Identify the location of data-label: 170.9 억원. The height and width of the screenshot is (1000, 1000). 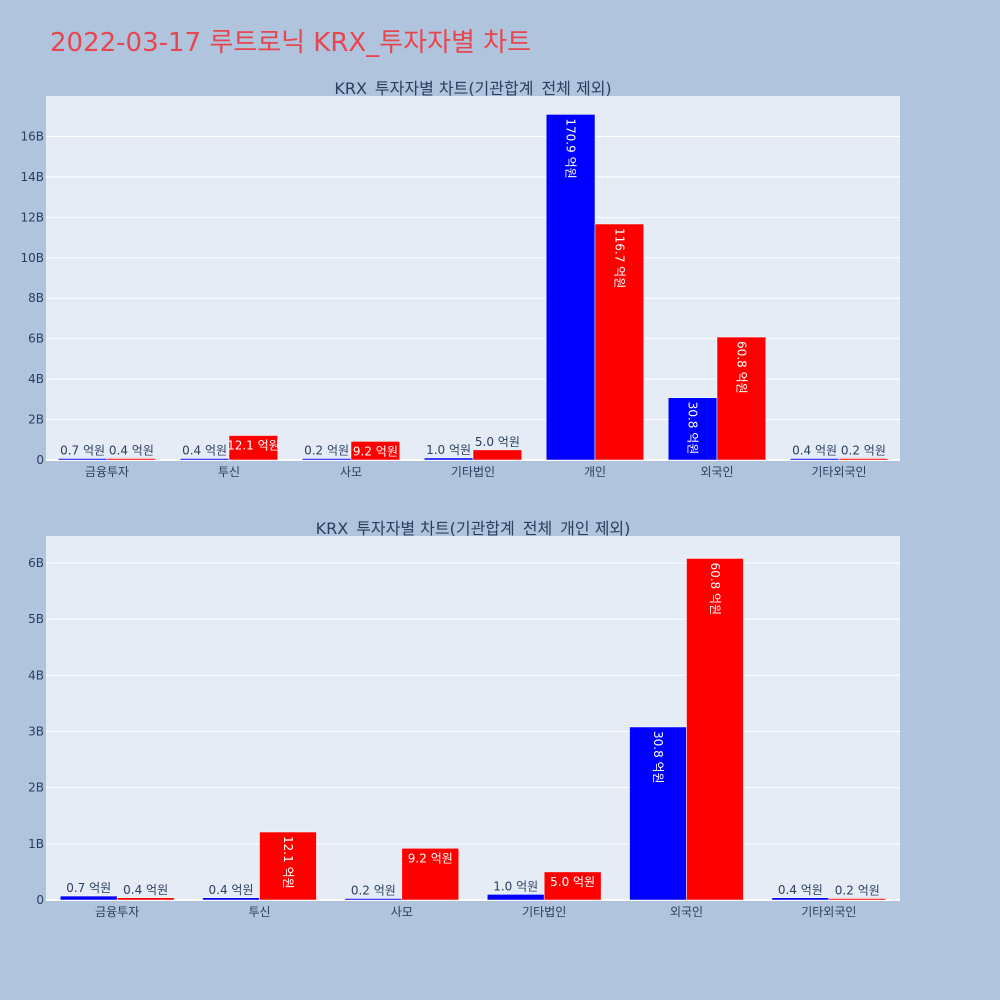
(571, 148).